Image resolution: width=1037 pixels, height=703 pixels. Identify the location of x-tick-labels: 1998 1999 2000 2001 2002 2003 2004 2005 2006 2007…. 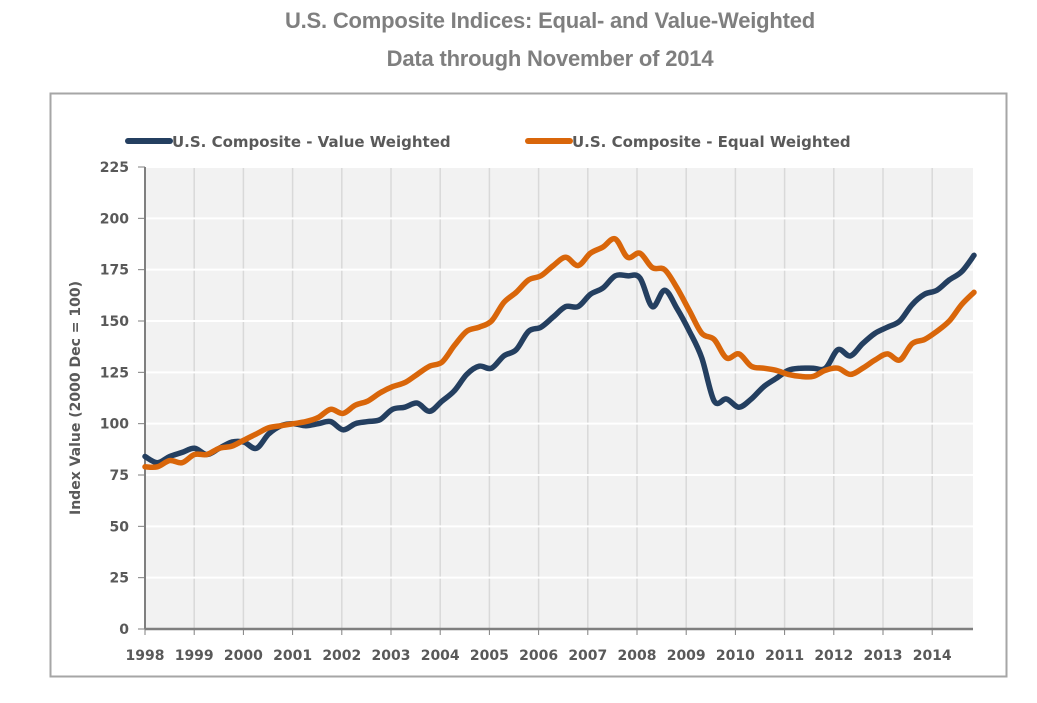
(539, 656).